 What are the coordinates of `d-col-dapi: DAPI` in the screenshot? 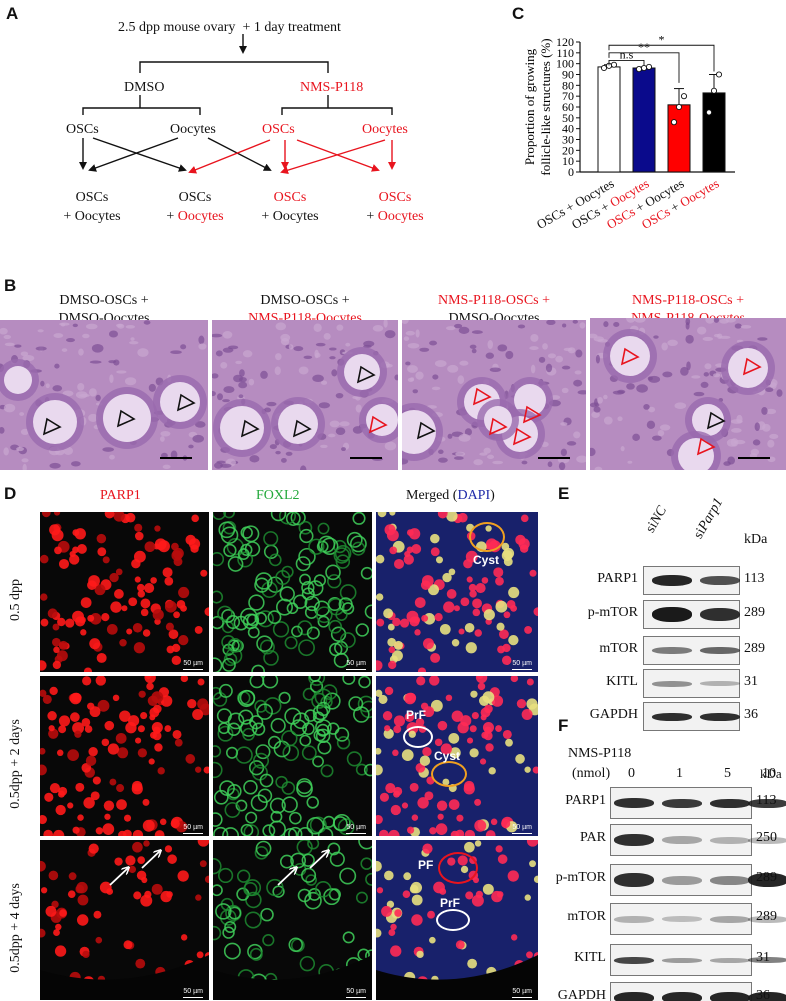 It's located at (474, 495).